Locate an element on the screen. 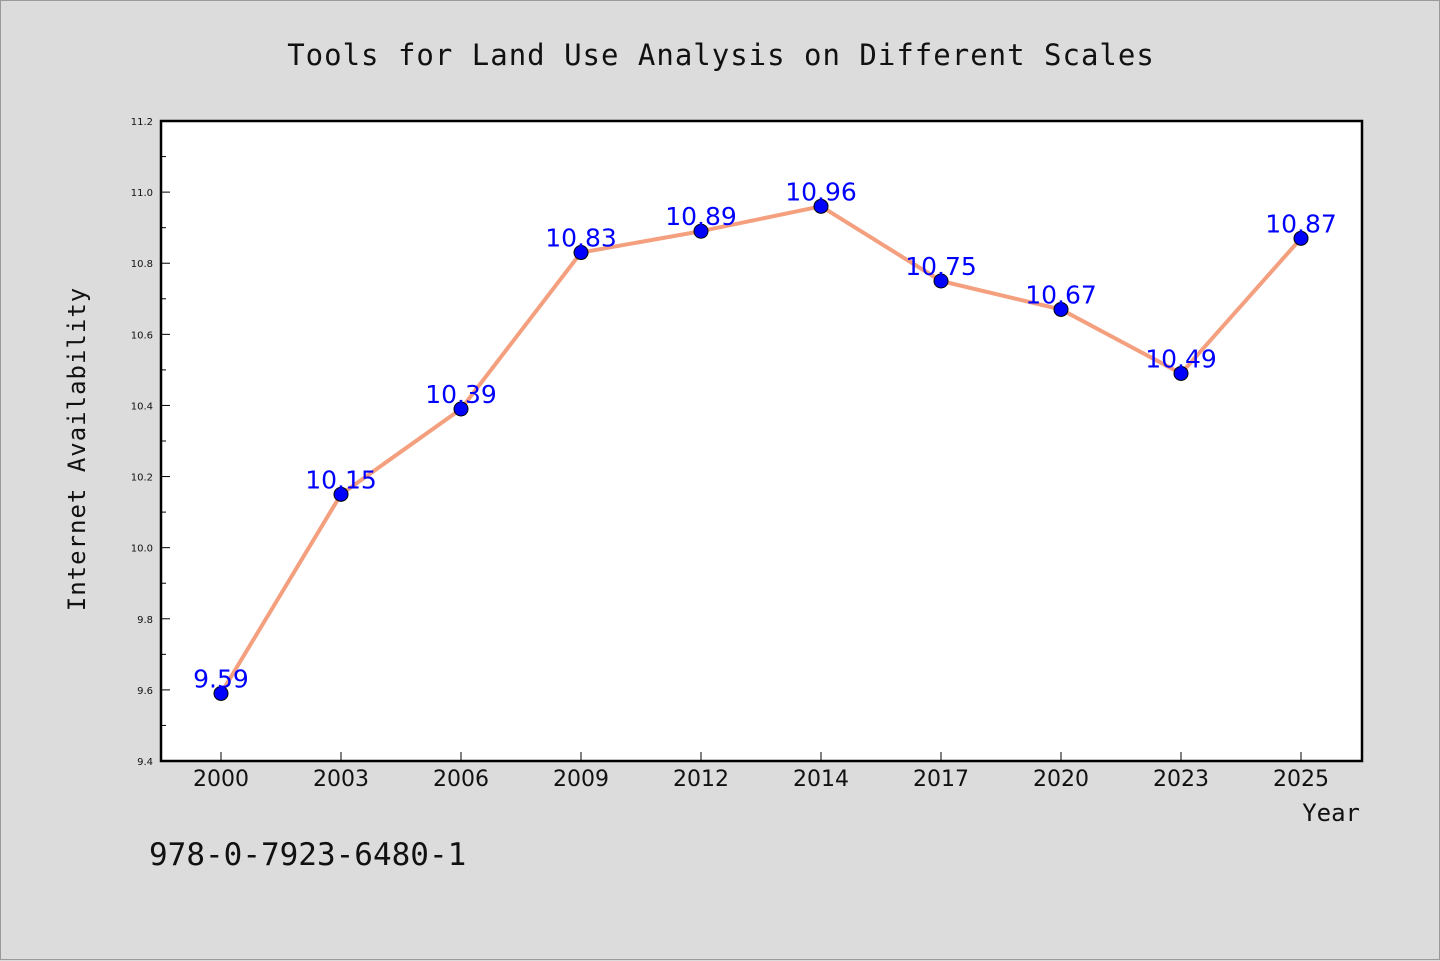 Image resolution: width=1440 pixels, height=961 pixels. data-label: 10.96 is located at coordinates (821, 191).